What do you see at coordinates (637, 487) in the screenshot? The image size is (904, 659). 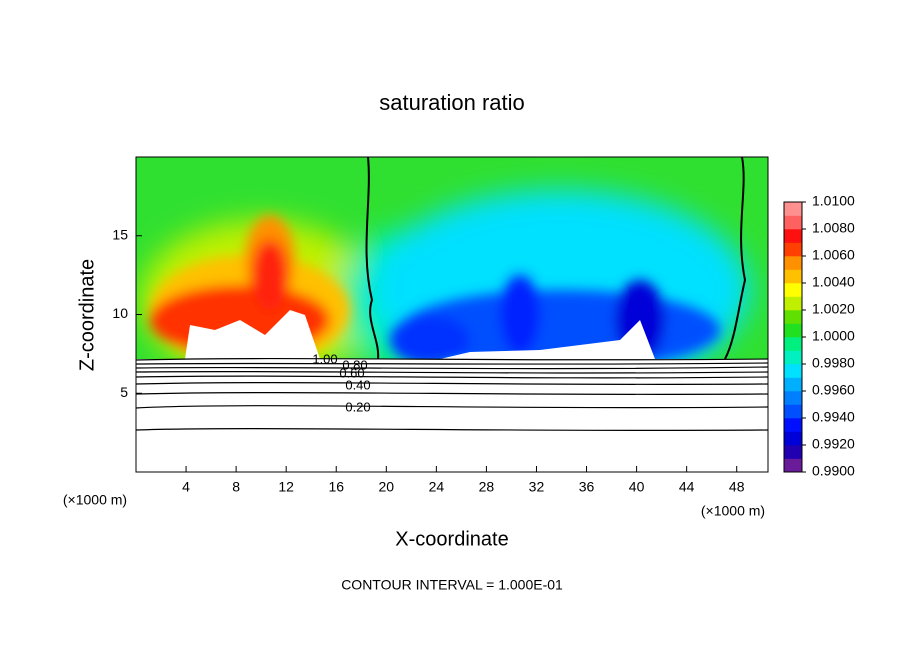 I see `x-tick-label: 40` at bounding box center [637, 487].